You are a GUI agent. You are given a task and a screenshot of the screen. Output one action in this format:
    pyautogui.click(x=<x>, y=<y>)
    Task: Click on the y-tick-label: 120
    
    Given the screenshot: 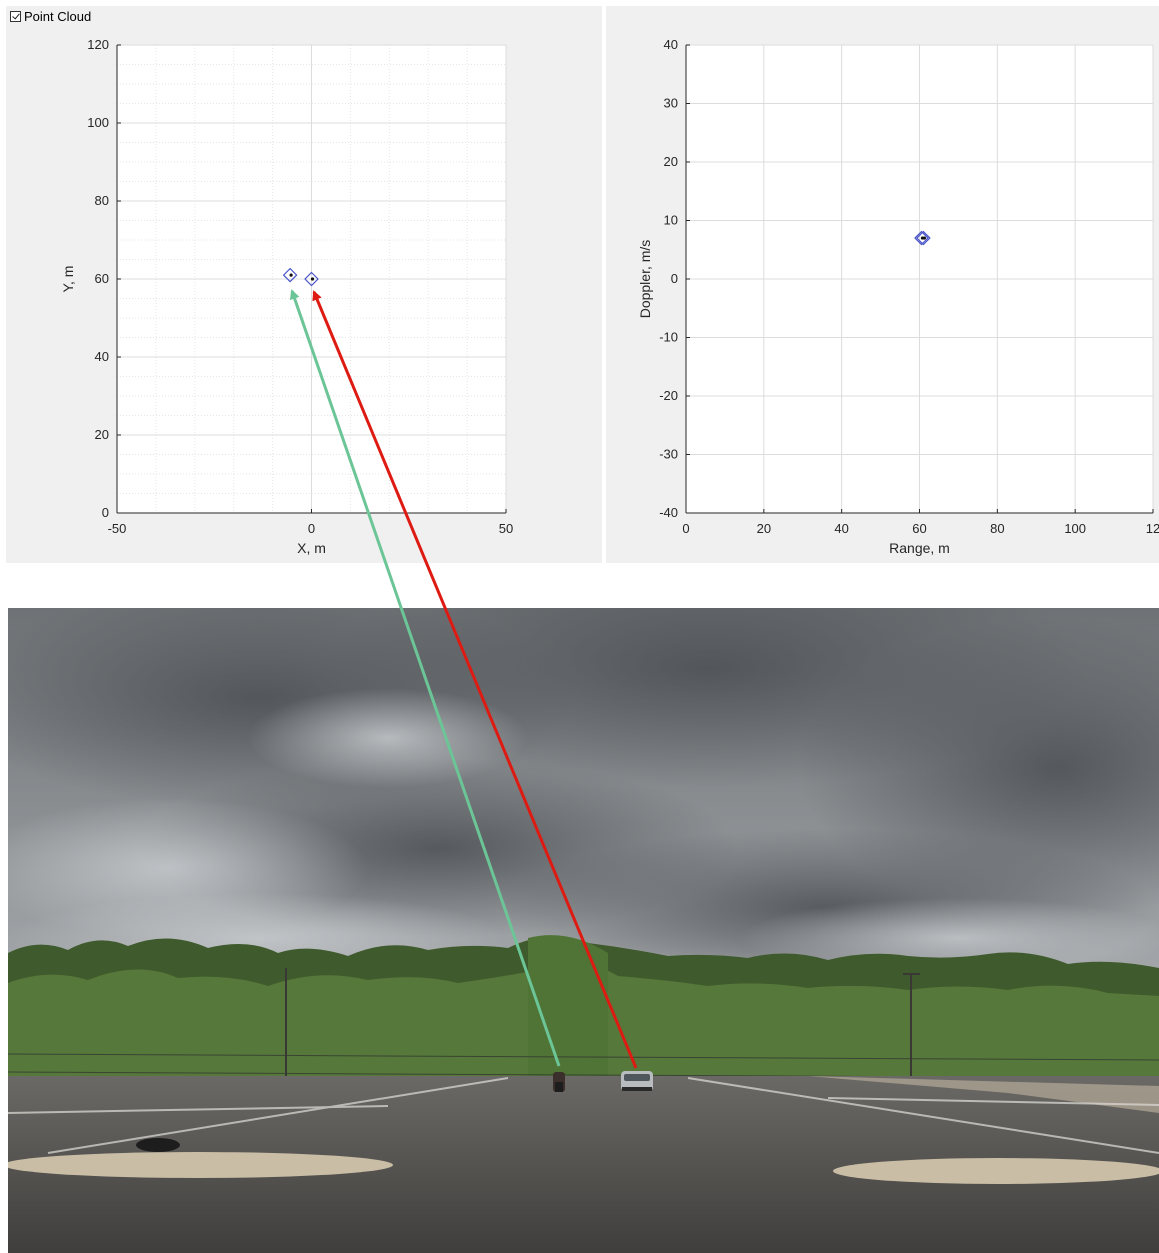 What is the action you would take?
    pyautogui.click(x=98, y=44)
    